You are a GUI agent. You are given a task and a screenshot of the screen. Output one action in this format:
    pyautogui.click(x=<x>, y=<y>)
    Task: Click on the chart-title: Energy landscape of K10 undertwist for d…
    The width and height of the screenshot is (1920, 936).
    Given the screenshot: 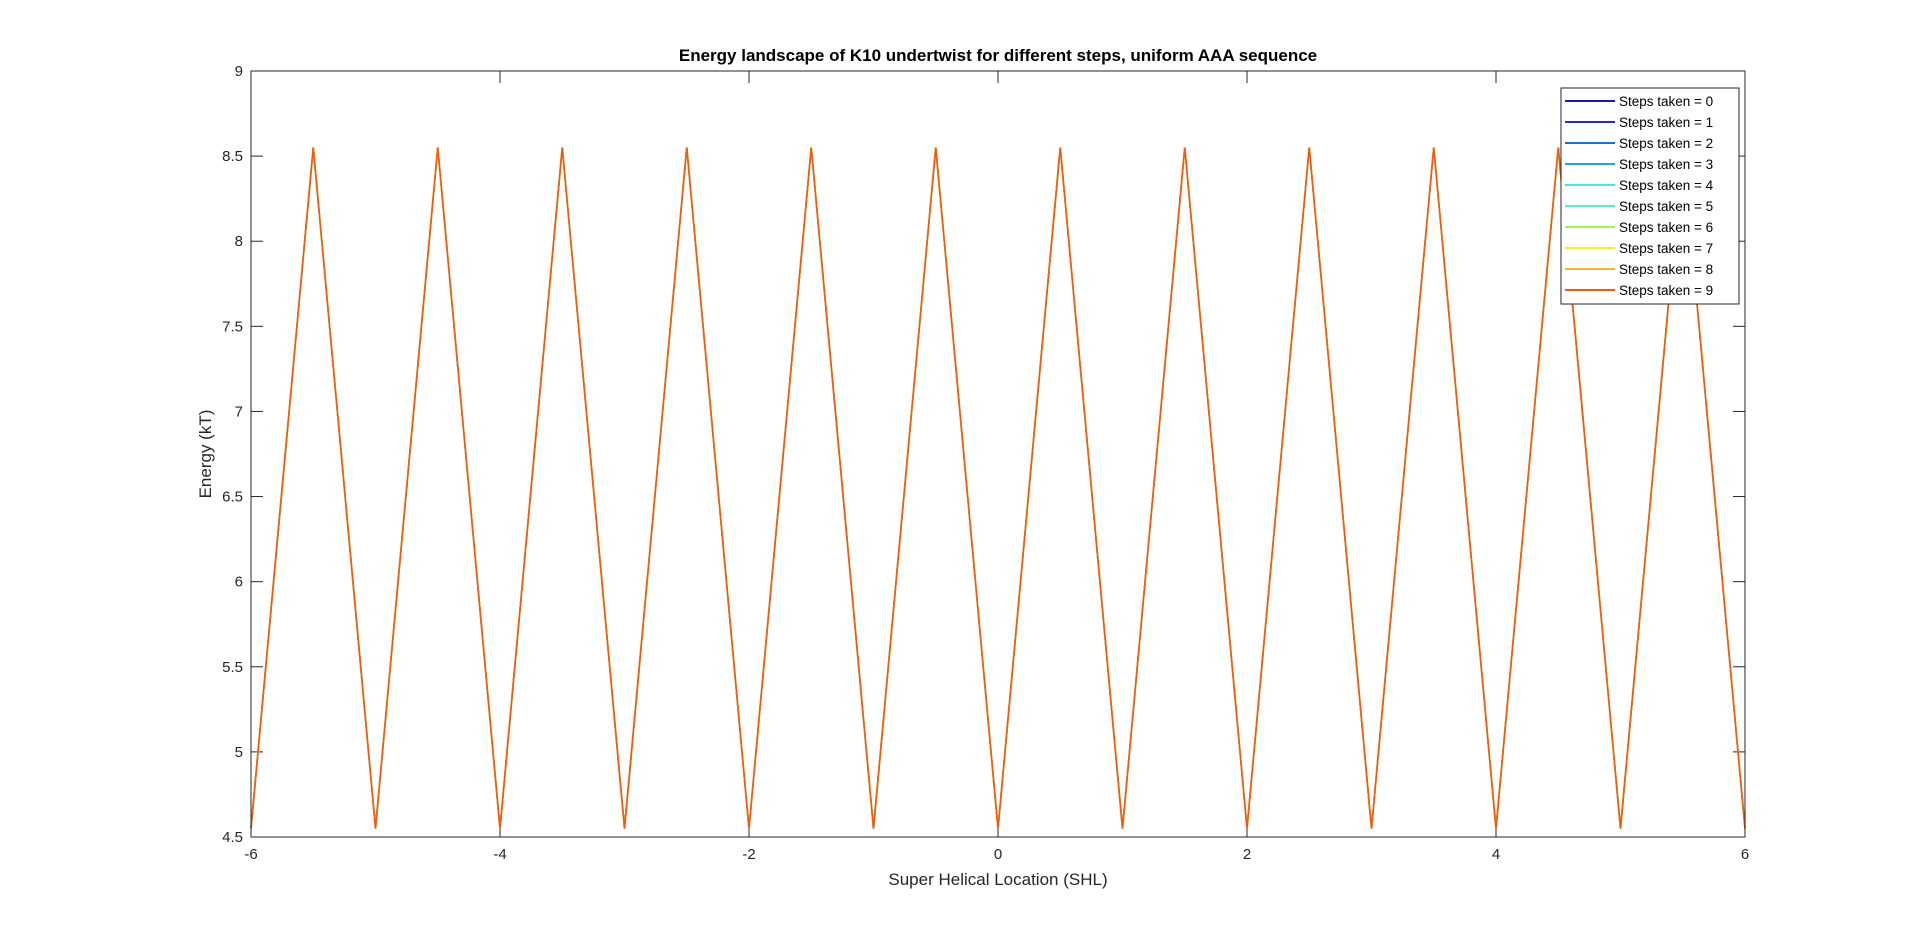 What is the action you would take?
    pyautogui.click(x=998, y=55)
    